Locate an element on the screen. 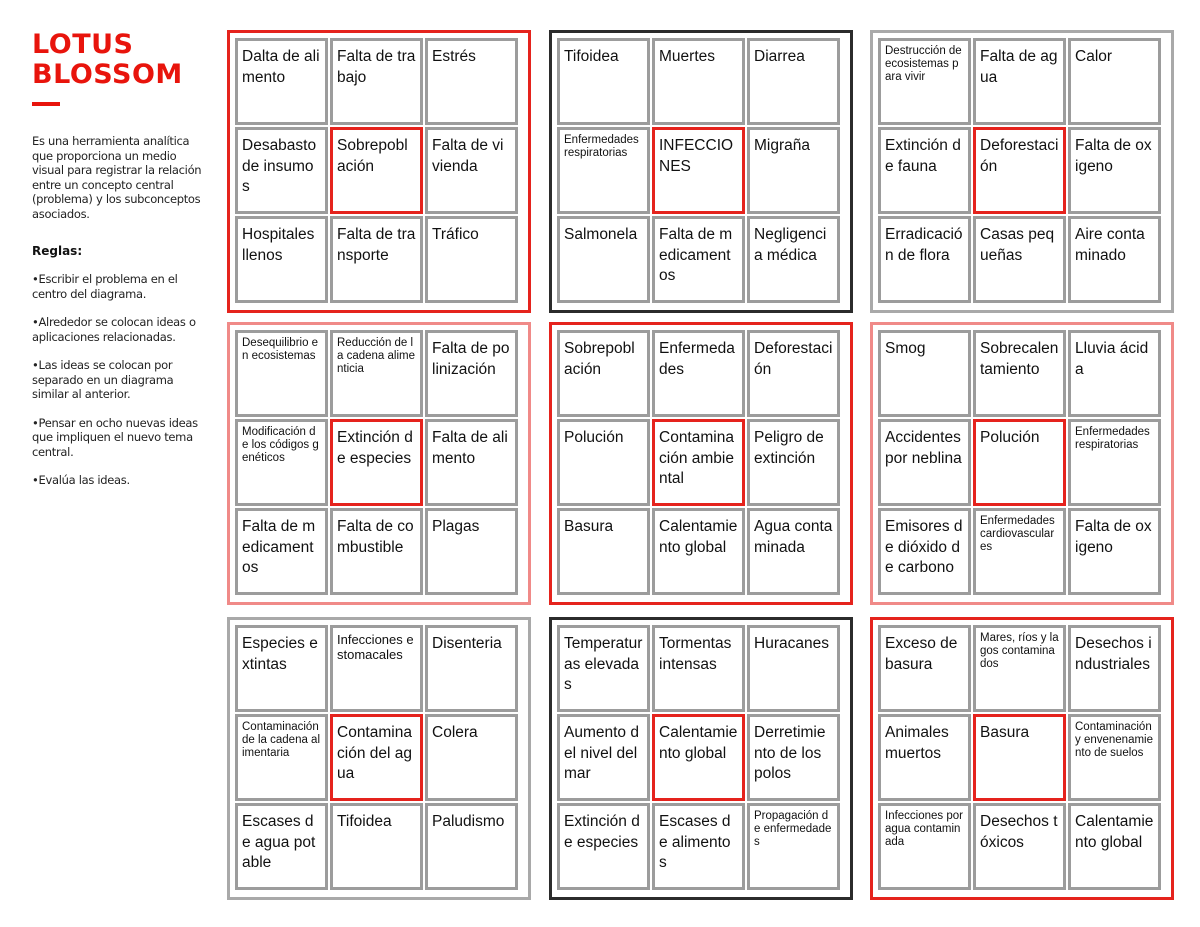 The image size is (1200, 927). lotus-cell: Disenteria is located at coordinates (471, 668).